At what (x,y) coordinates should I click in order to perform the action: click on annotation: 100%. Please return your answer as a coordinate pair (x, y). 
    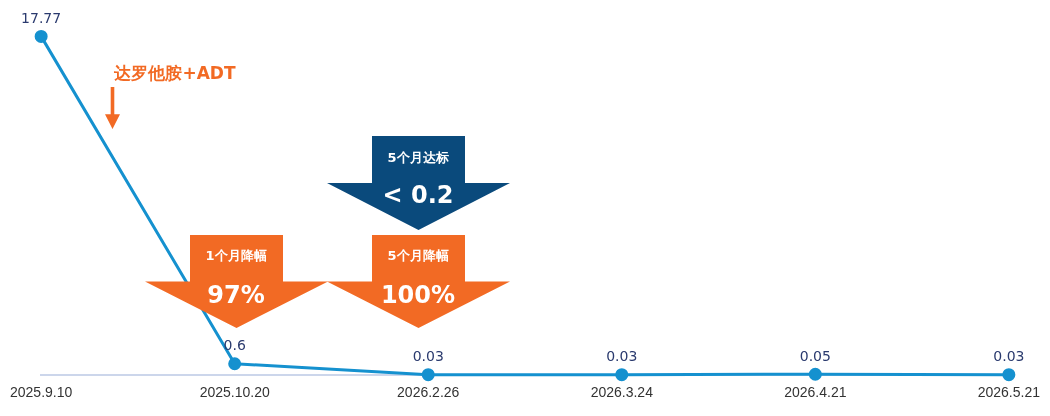
    Looking at the image, I should click on (418, 295).